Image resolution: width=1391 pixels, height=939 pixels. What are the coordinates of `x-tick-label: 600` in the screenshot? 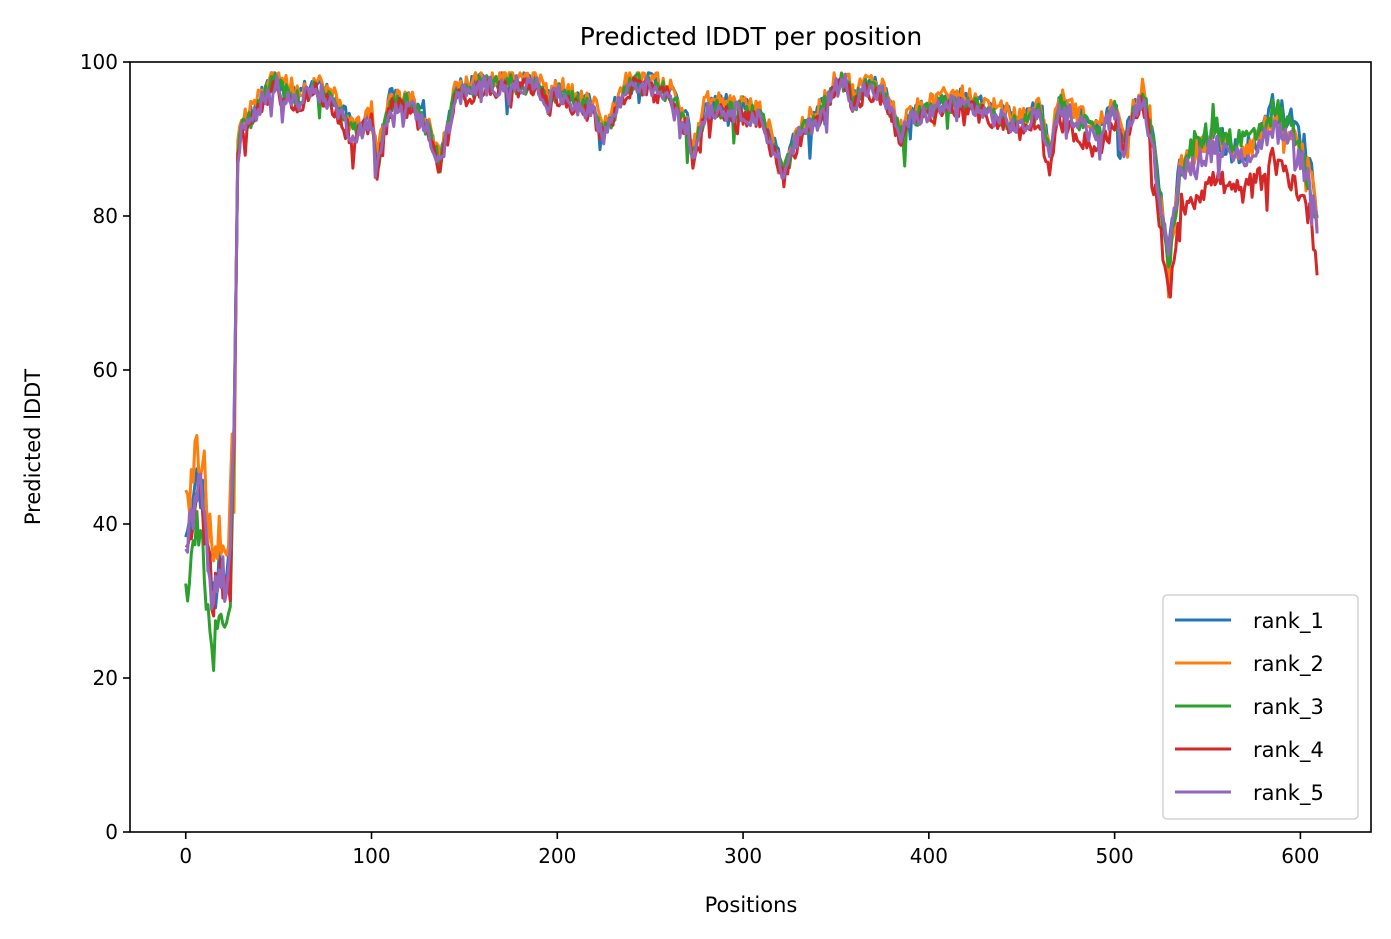 It's located at (1300, 856).